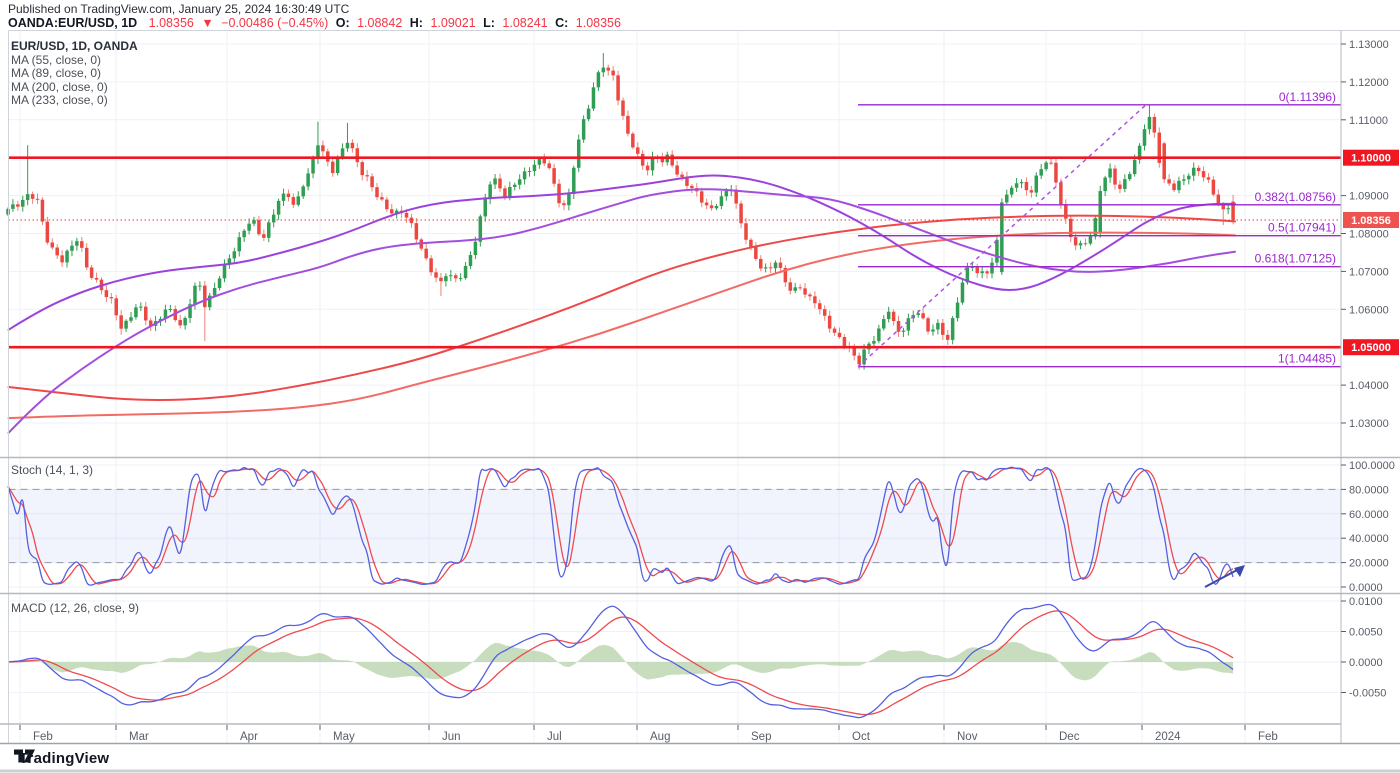  I want to click on low-label: L:, so click(489, 23).